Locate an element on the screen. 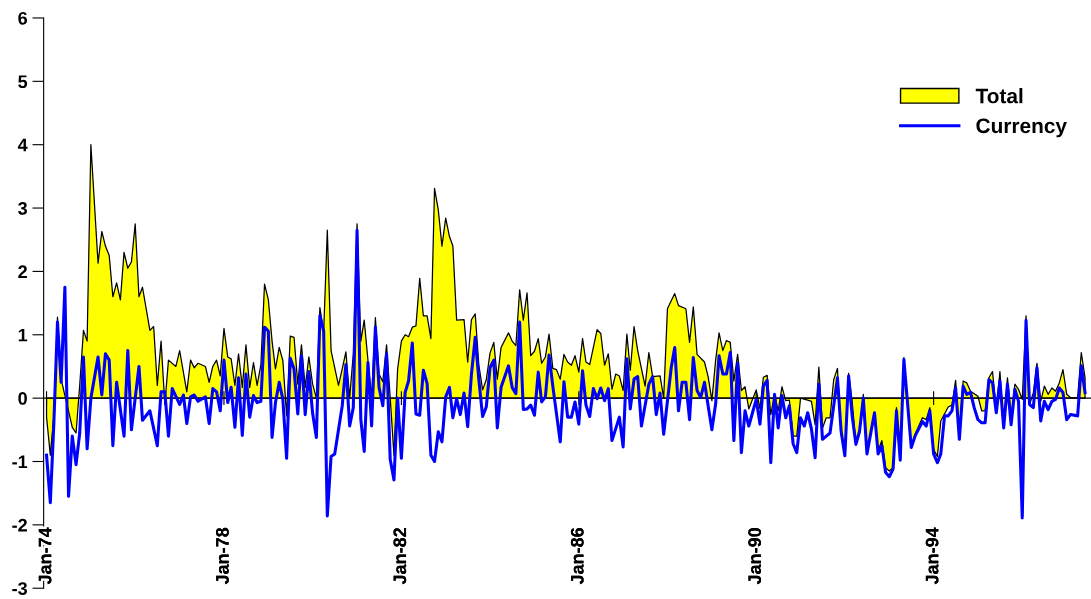  y-tick-label: 3 is located at coordinates (23, 208).